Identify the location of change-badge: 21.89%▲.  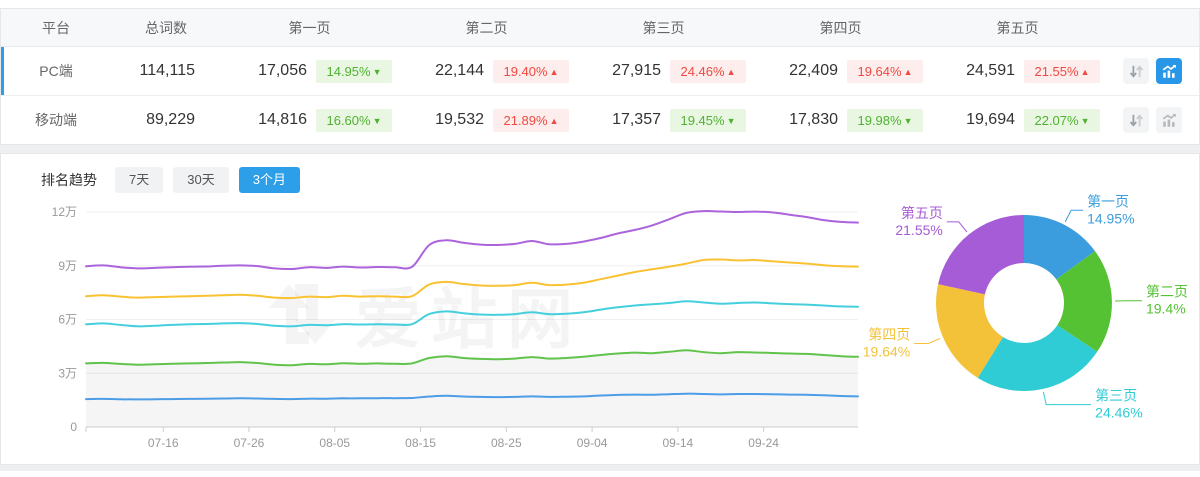
(531, 120).